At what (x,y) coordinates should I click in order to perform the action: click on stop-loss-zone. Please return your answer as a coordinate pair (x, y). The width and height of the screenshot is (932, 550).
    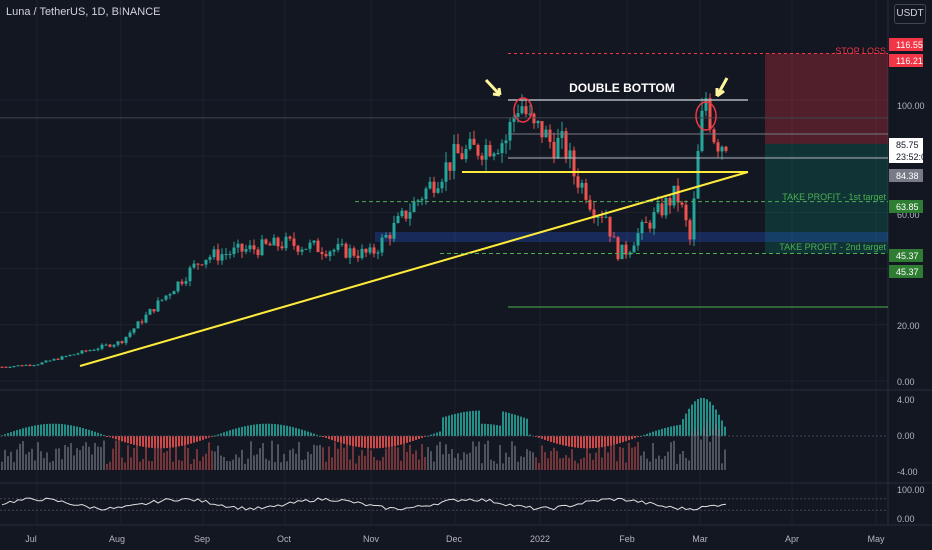
    Looking at the image, I should click on (826, 98).